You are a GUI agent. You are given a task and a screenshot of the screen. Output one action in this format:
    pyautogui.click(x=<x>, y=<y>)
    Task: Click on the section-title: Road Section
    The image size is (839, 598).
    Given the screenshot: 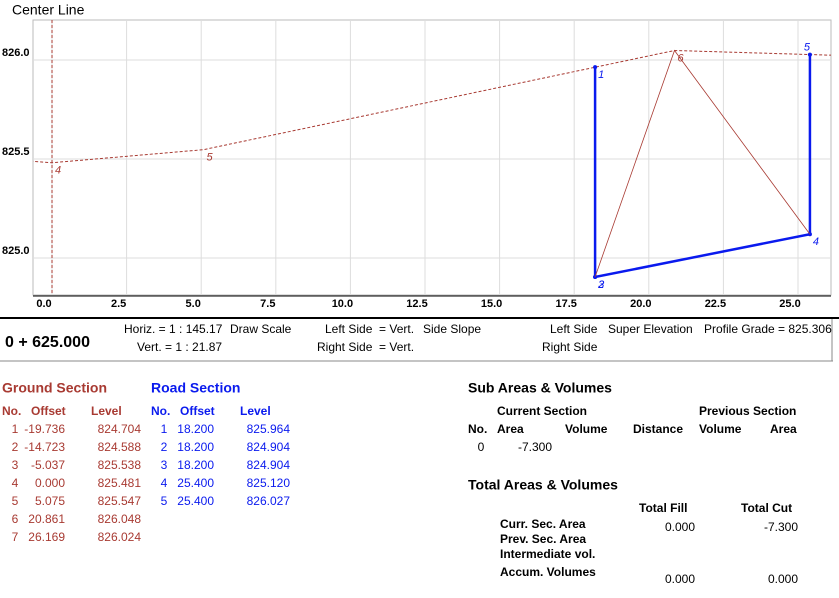 What is the action you would take?
    pyautogui.click(x=195, y=388)
    